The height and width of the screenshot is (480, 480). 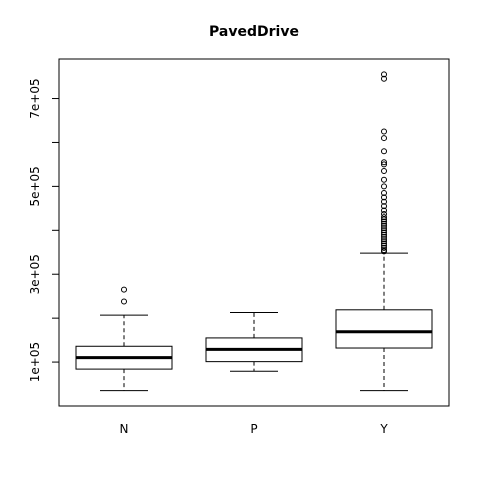 What do you see at coordinates (254, 32) in the screenshot?
I see `chart-title: PavedDrive` at bounding box center [254, 32].